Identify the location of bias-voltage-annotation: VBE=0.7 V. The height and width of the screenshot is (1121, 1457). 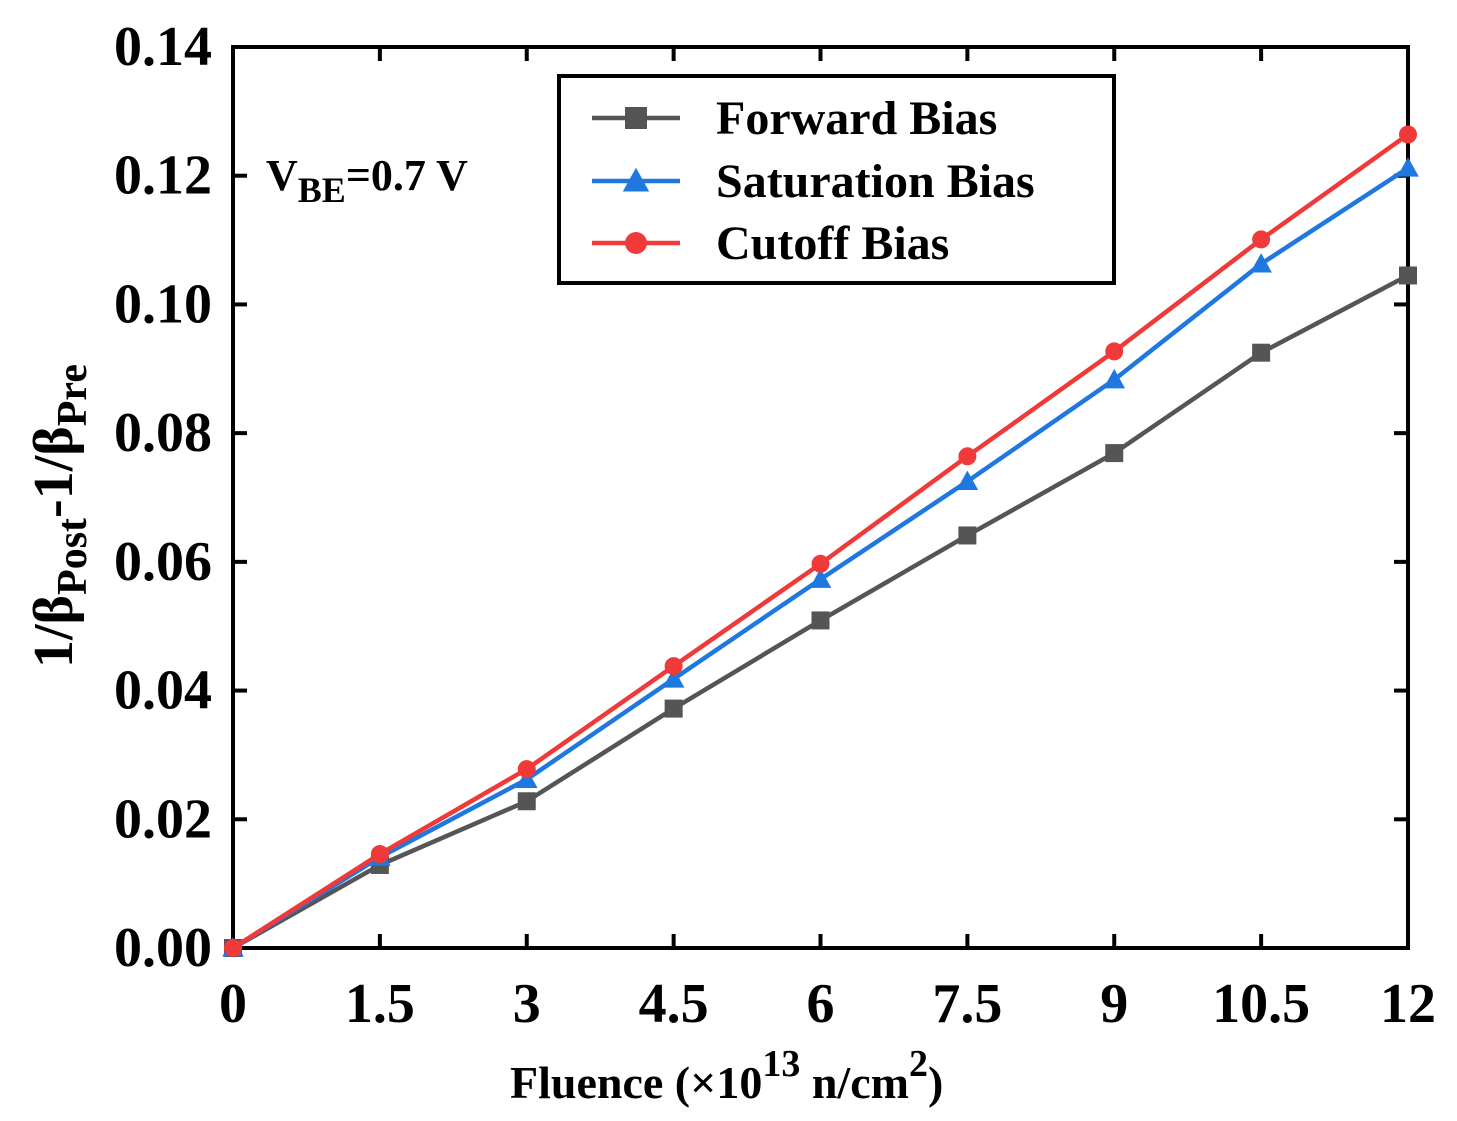
(367, 180).